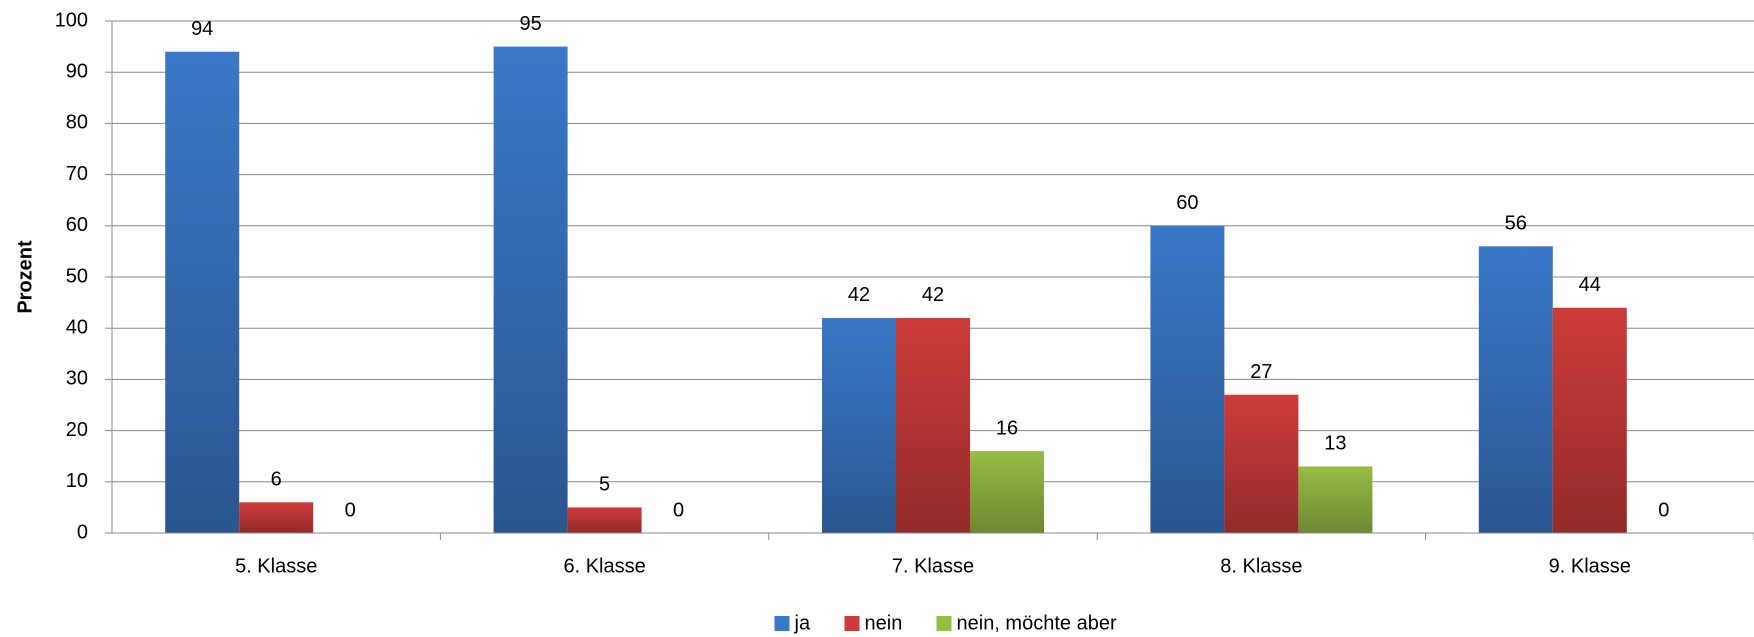 This screenshot has height=637, width=1754. I want to click on y-tick-label: 70, so click(77, 174).